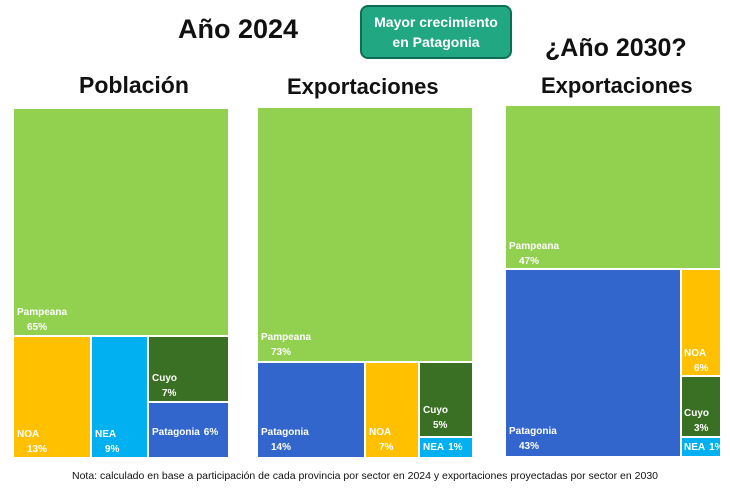 Image resolution: width=730 pixels, height=489 pixels. I want to click on tile-nea: NEA 9%, so click(119, 397).